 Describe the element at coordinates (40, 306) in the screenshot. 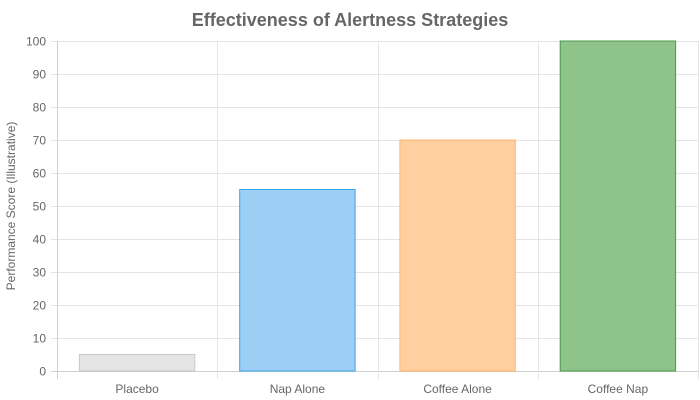

I see `y-tick-label: 20` at that location.